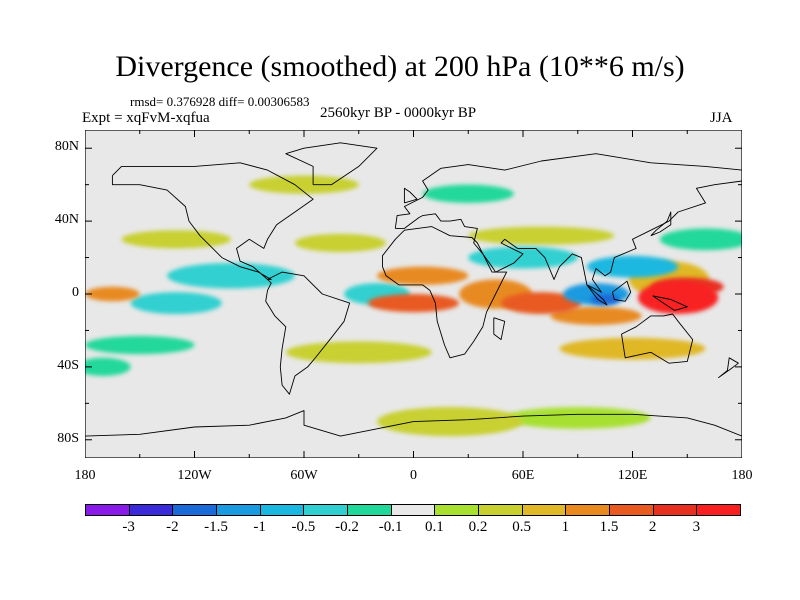  Describe the element at coordinates (652, 527) in the screenshot. I see `colorbar-label: 2` at that location.